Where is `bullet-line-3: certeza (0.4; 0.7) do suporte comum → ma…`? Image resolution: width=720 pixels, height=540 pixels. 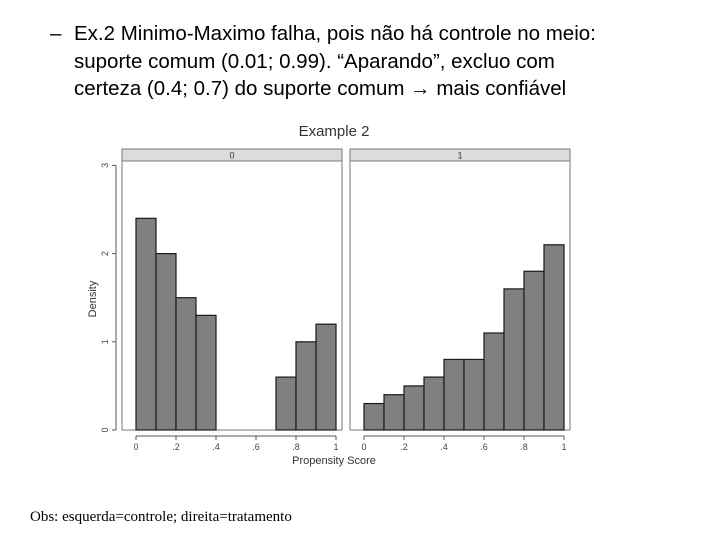
bullet-line-3: certeza (0.4; 0.7) do suporte comum → ma… is located at coordinates (320, 88).